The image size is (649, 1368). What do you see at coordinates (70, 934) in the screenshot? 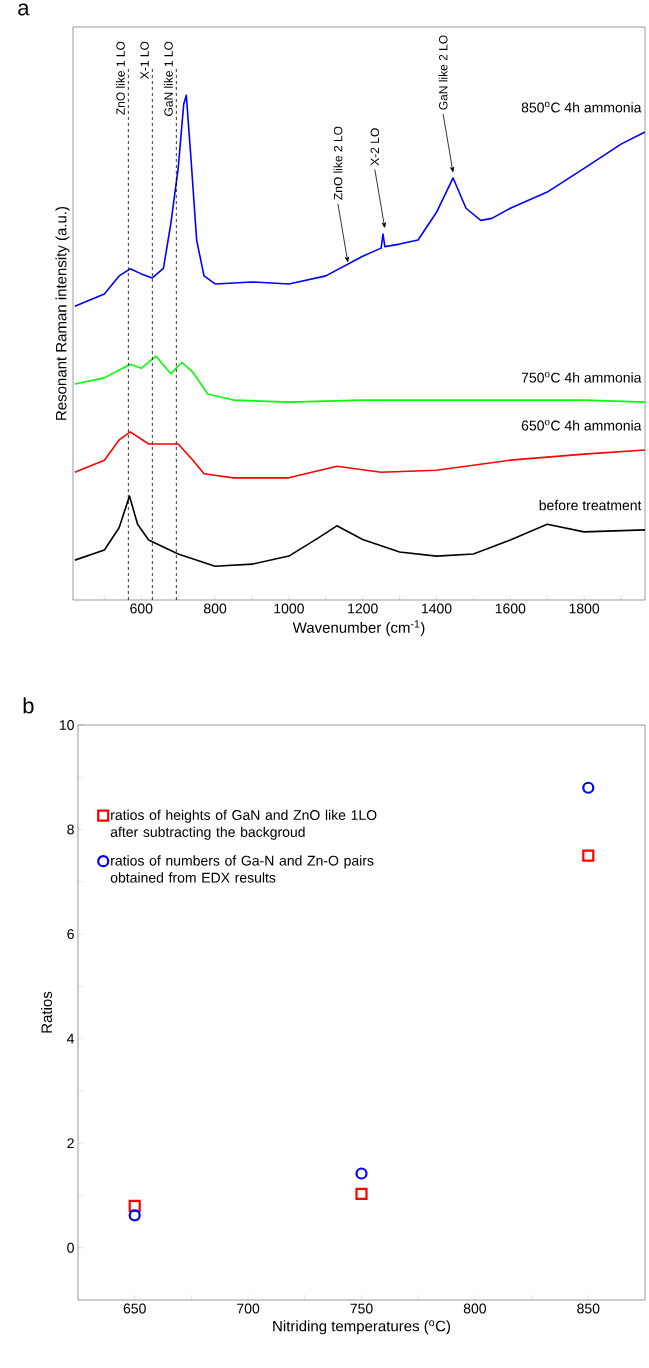
I see `y-tick-label: 6` at bounding box center [70, 934].